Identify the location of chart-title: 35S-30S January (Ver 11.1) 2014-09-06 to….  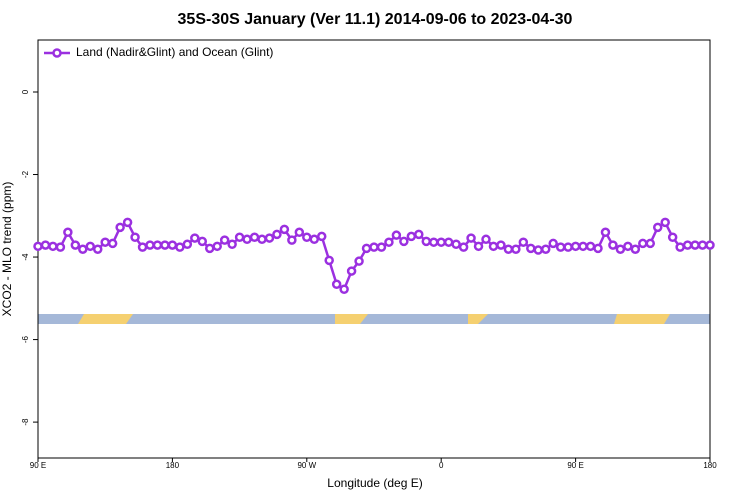
(375, 19).